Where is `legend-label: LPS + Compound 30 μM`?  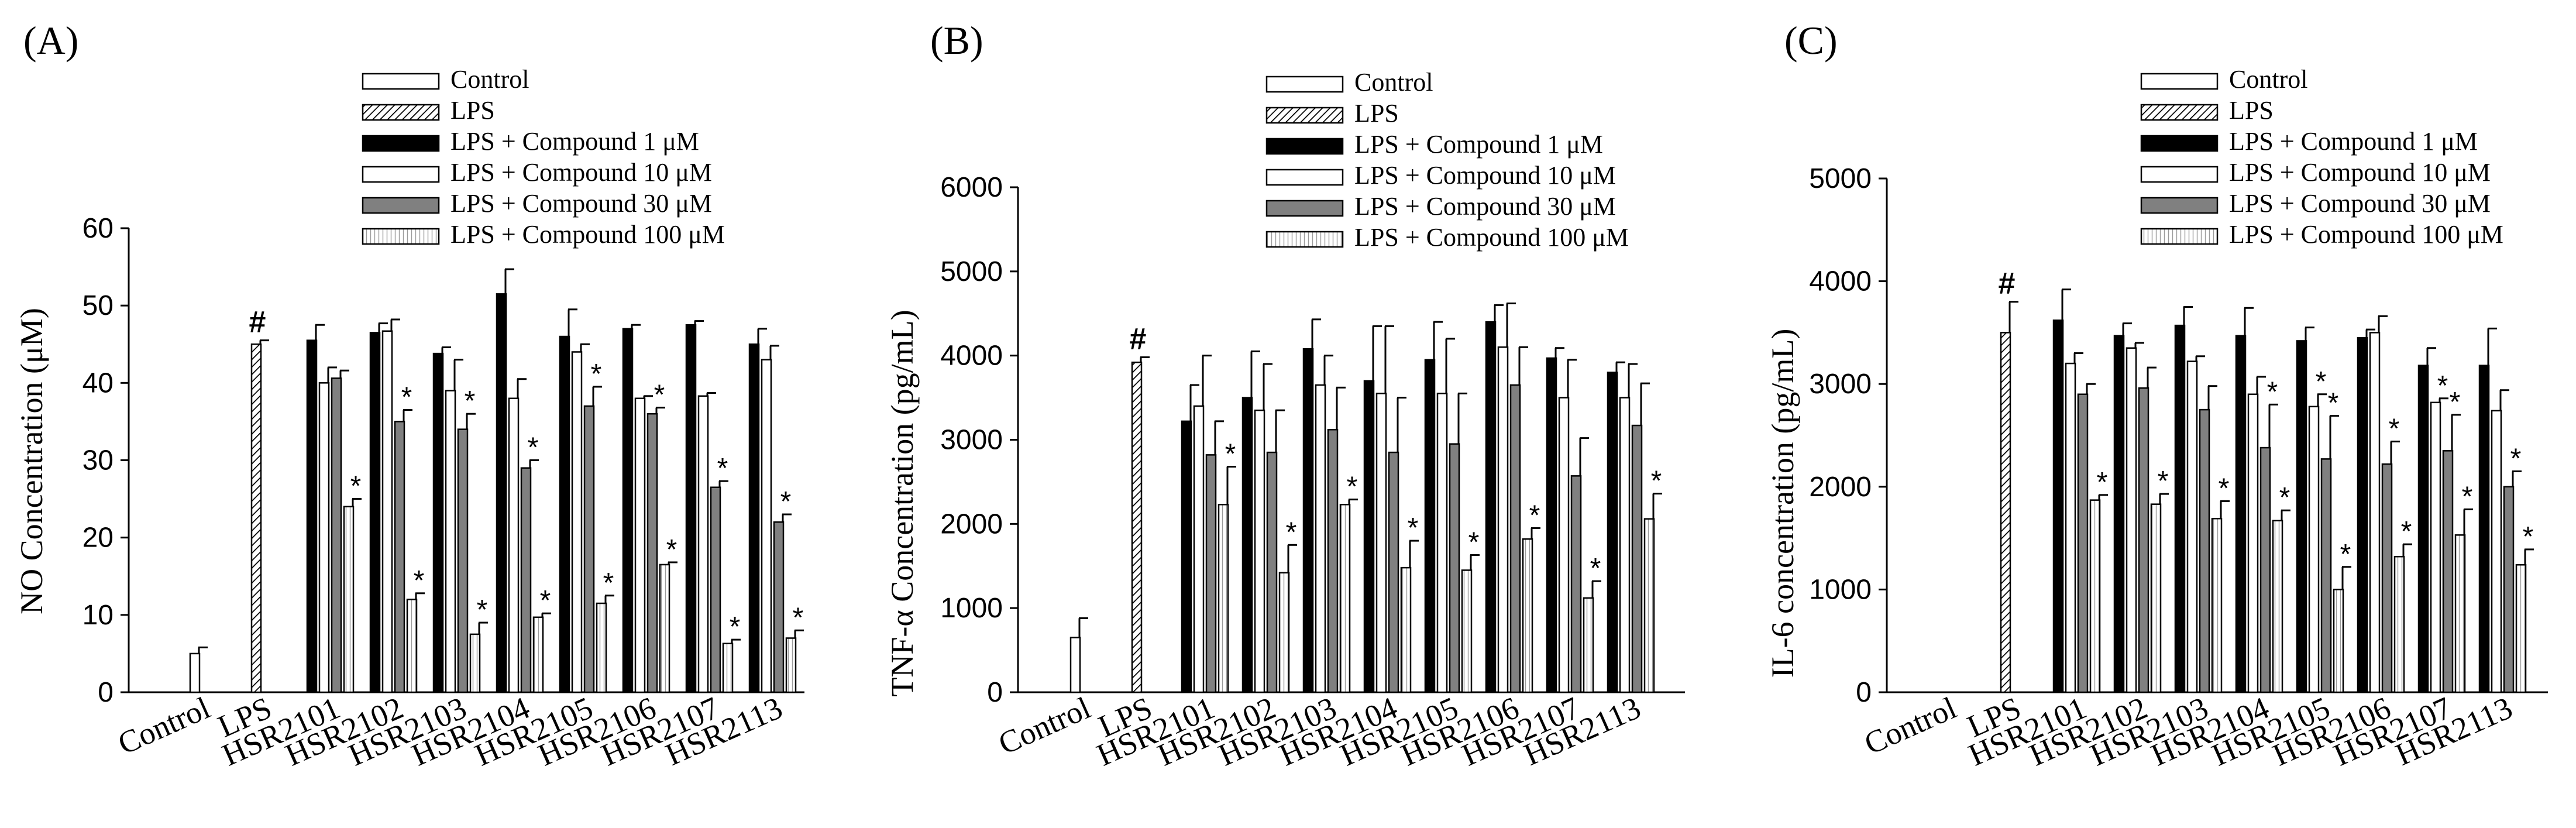
legend-label: LPS + Compound 30 μM is located at coordinates (581, 203).